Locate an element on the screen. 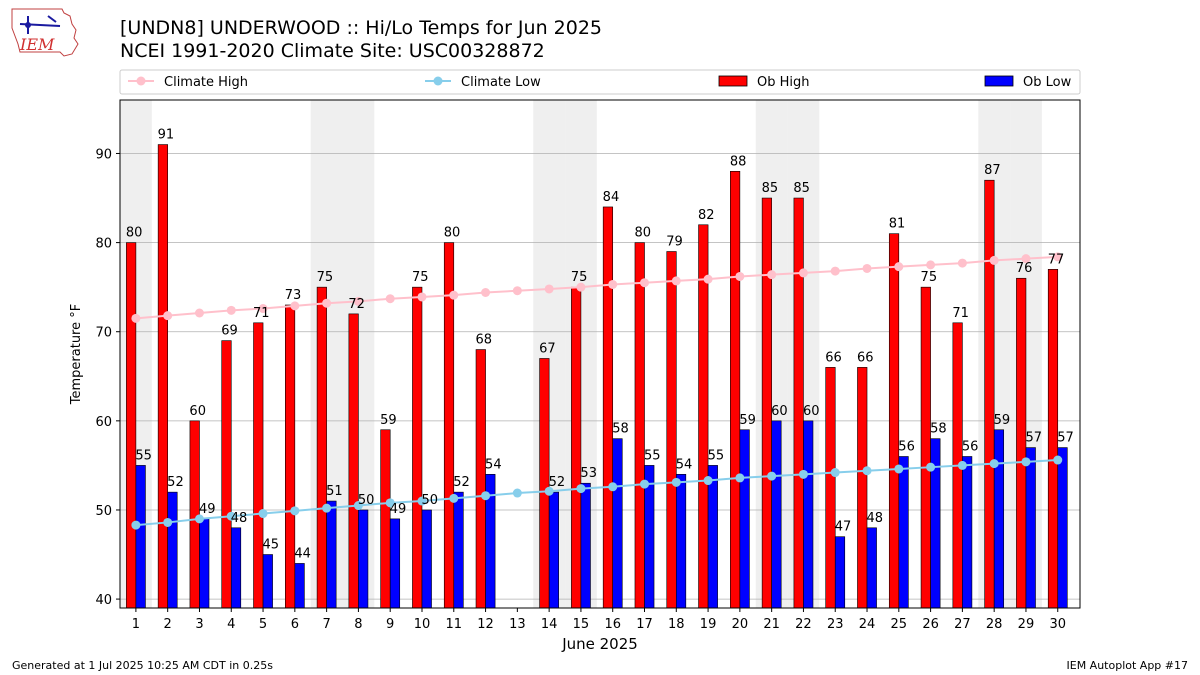 Image resolution: width=1200 pixels, height=675 pixels. ob-high-value-label: 68 is located at coordinates (484, 340).